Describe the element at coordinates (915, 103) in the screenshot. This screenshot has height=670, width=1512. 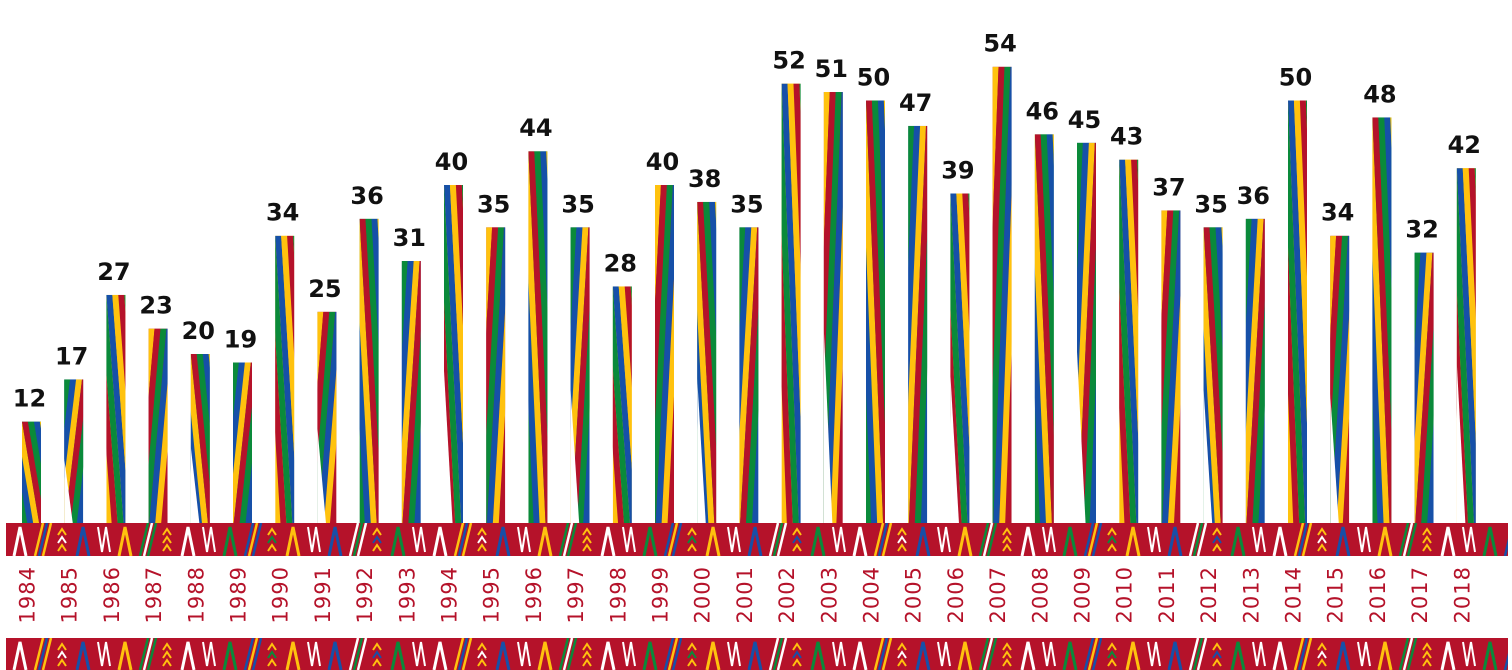
I see `bar-value-label: 47` at that location.